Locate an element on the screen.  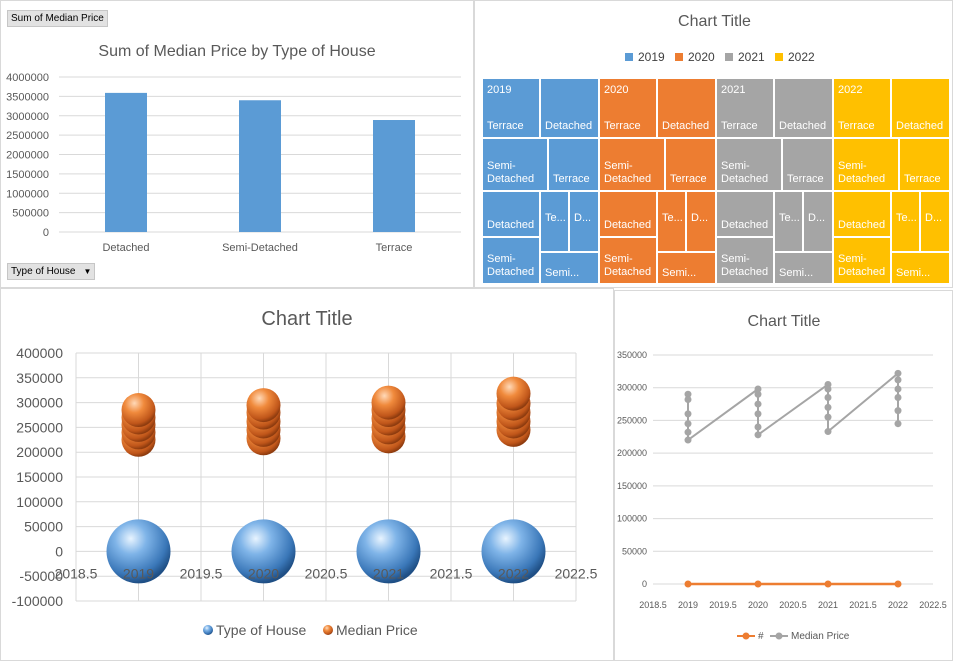
legend-label: 2022 is located at coordinates (801, 57).